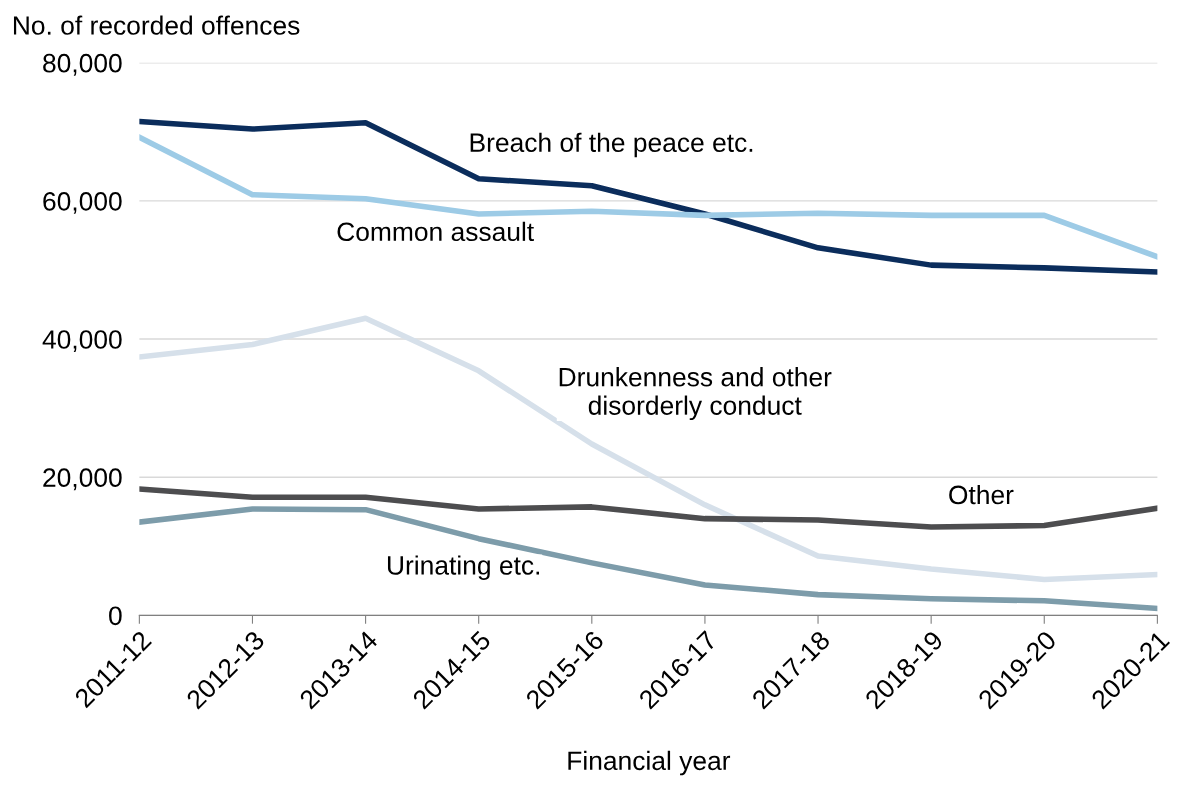  What do you see at coordinates (435, 231) in the screenshot?
I see `series-label: Common assault` at bounding box center [435, 231].